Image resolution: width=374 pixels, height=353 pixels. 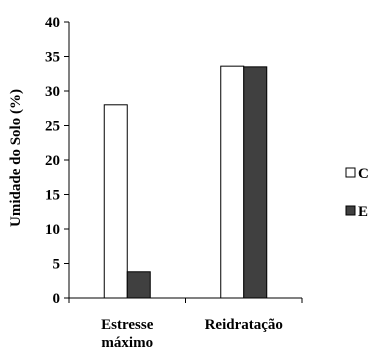 I want to click on y-tick-label: 15, so click(x=52, y=196).